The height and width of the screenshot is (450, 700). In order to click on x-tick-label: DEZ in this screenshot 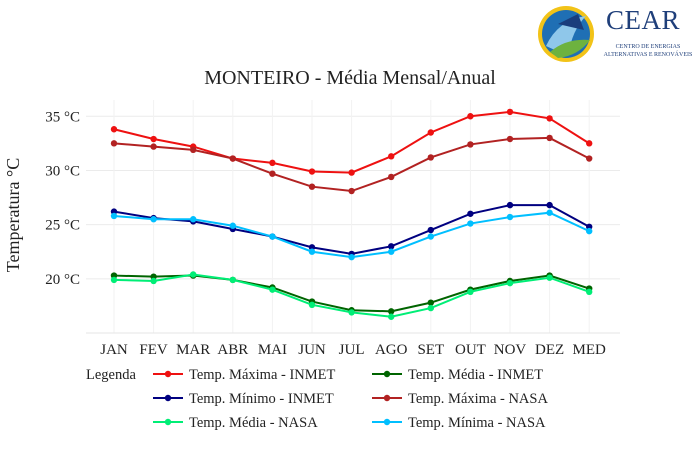, I will do `click(549, 350)`.